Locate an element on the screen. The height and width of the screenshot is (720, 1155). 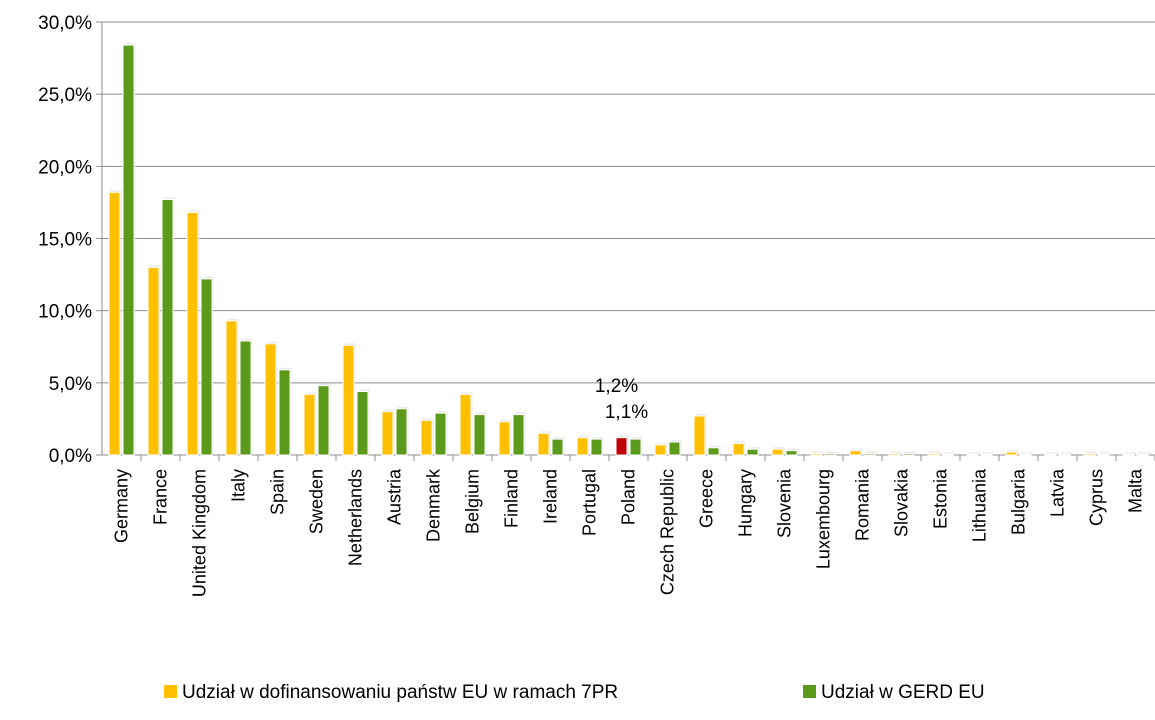
category-label: Greece is located at coordinates (707, 498).